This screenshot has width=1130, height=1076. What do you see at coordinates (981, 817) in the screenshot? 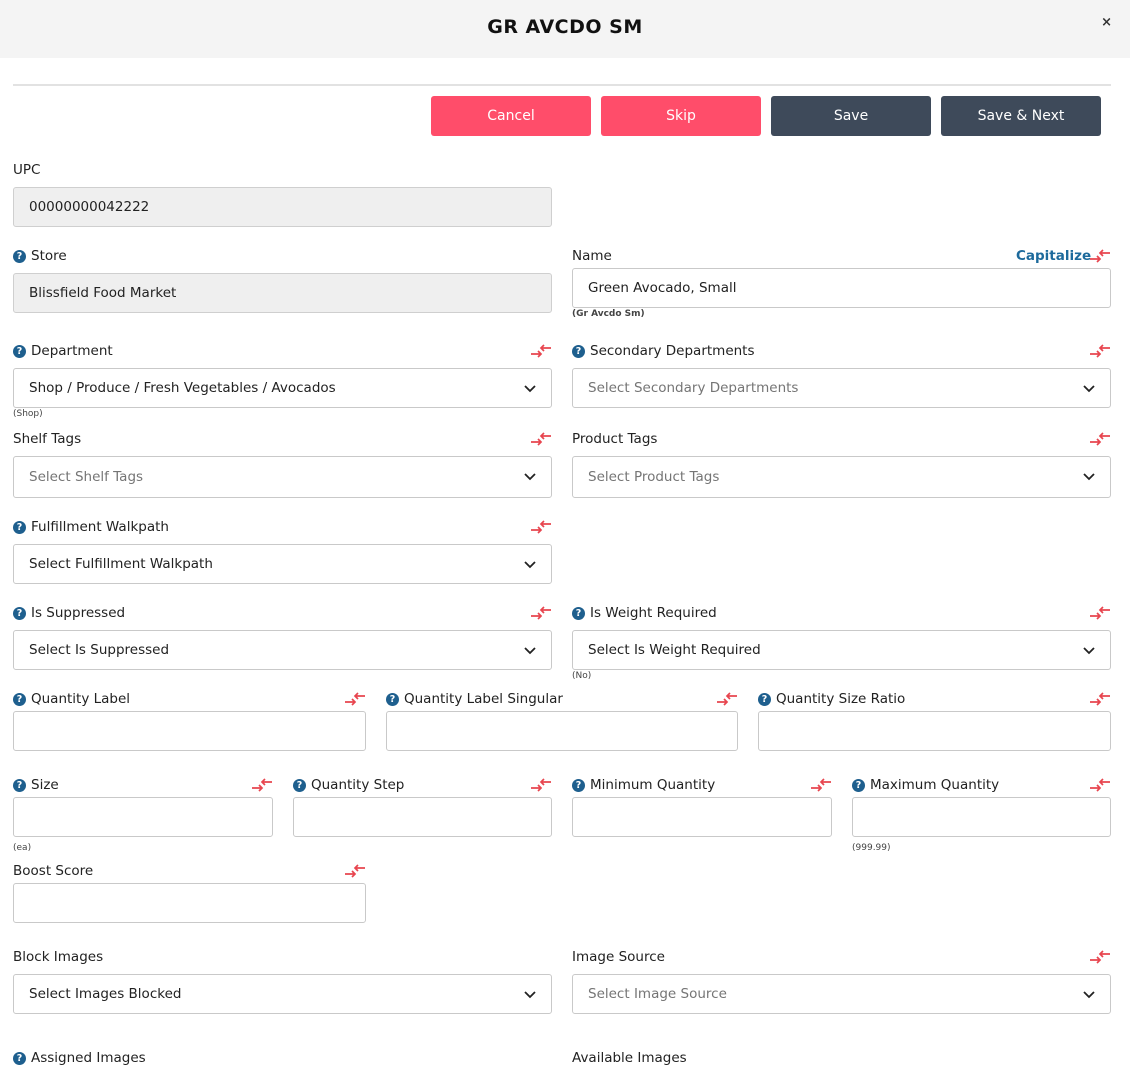
I see `maximum-quantity-input` at bounding box center [981, 817].